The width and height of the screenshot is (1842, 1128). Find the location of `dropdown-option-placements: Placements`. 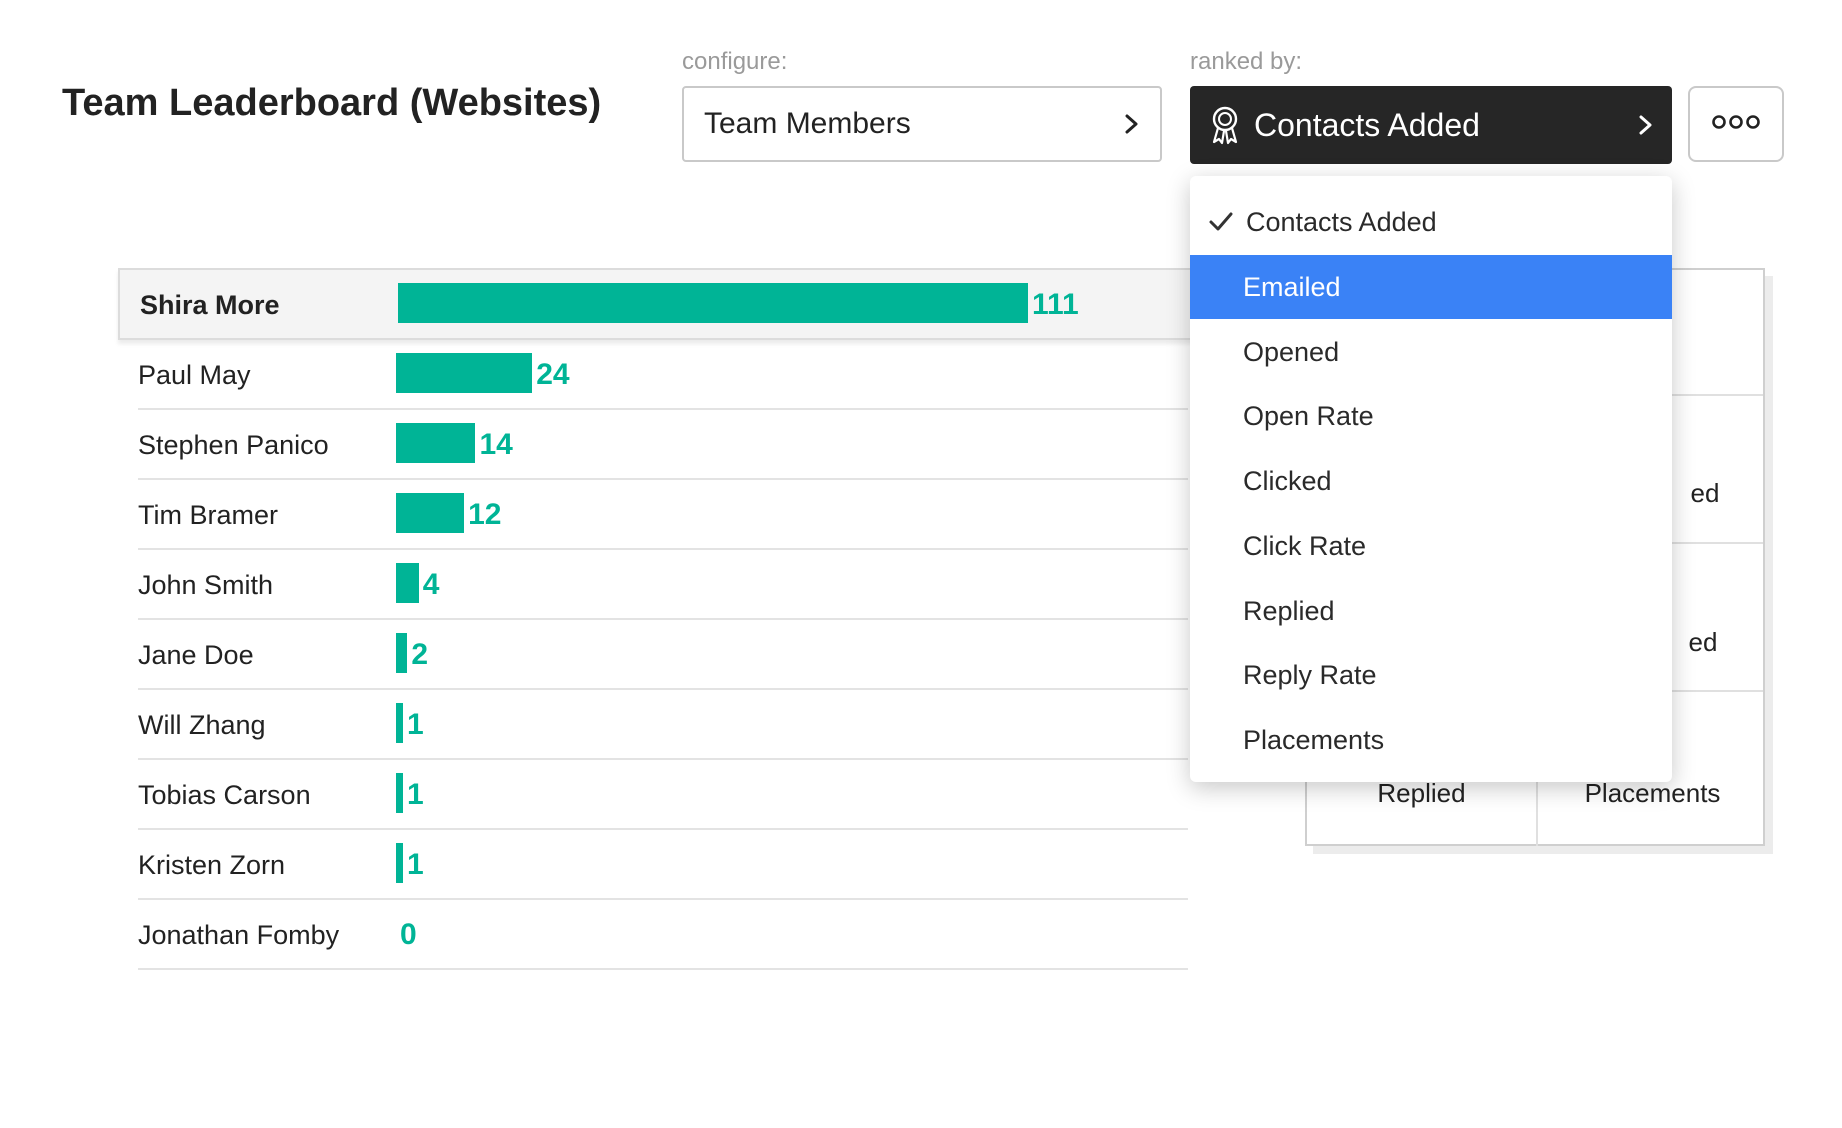

dropdown-option-placements: Placements is located at coordinates (1431, 740).